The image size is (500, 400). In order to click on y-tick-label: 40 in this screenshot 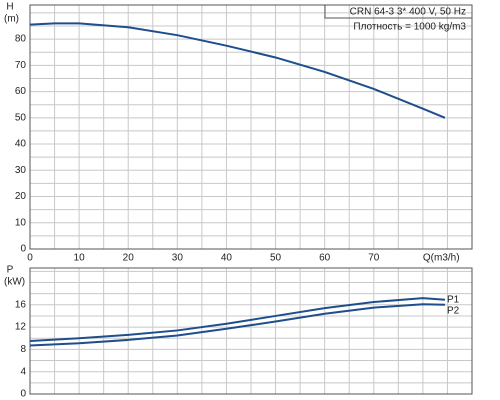, I will do `click(21, 144)`.